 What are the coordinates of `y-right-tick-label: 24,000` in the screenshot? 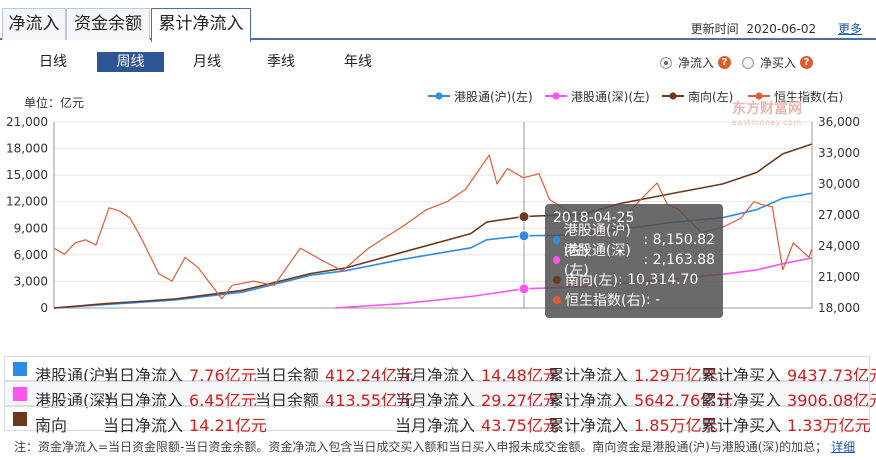 It's located at (839, 246).